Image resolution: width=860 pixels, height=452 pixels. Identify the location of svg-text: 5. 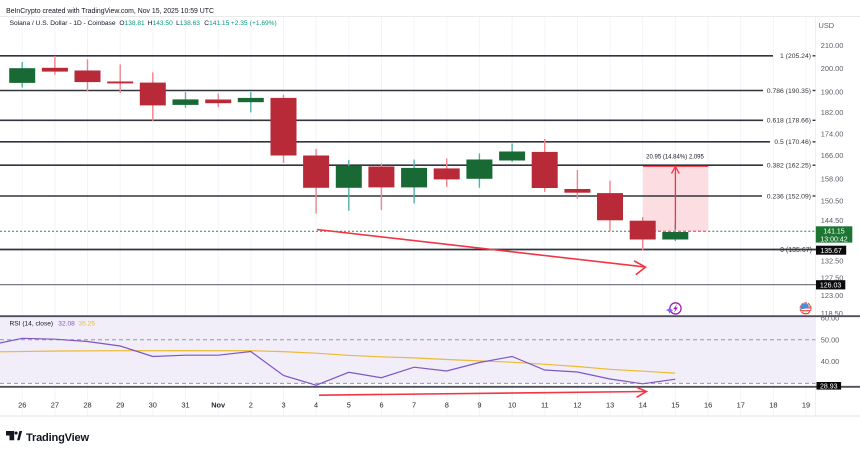
(349, 405).